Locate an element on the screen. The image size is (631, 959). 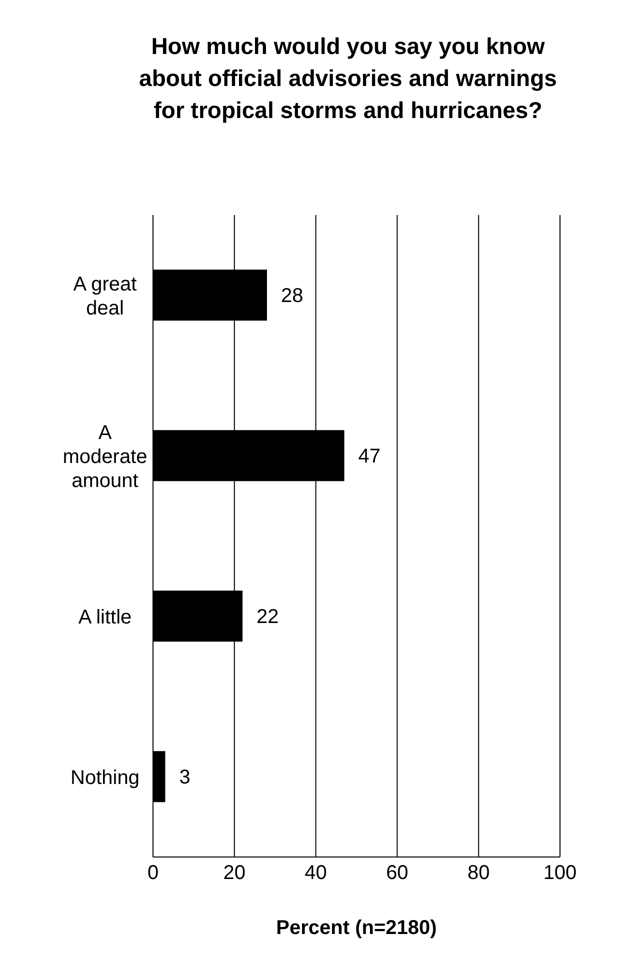
y-tick-label: A little is located at coordinates (105, 617).